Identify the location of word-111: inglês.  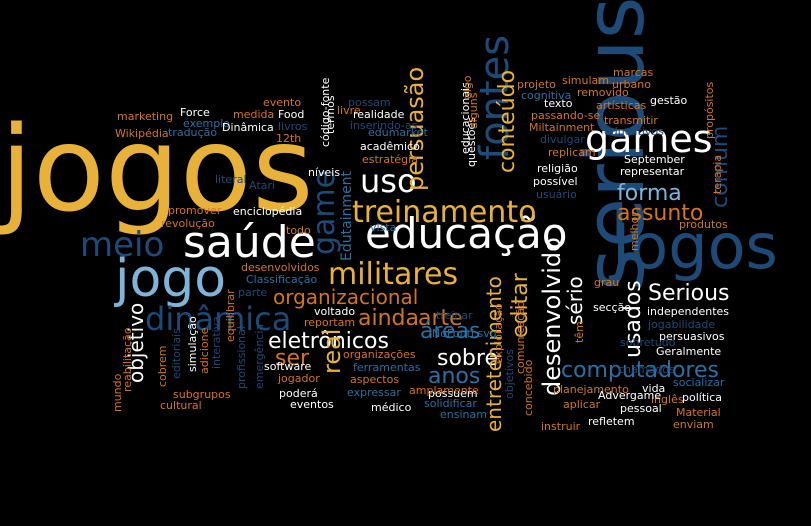
(667, 399).